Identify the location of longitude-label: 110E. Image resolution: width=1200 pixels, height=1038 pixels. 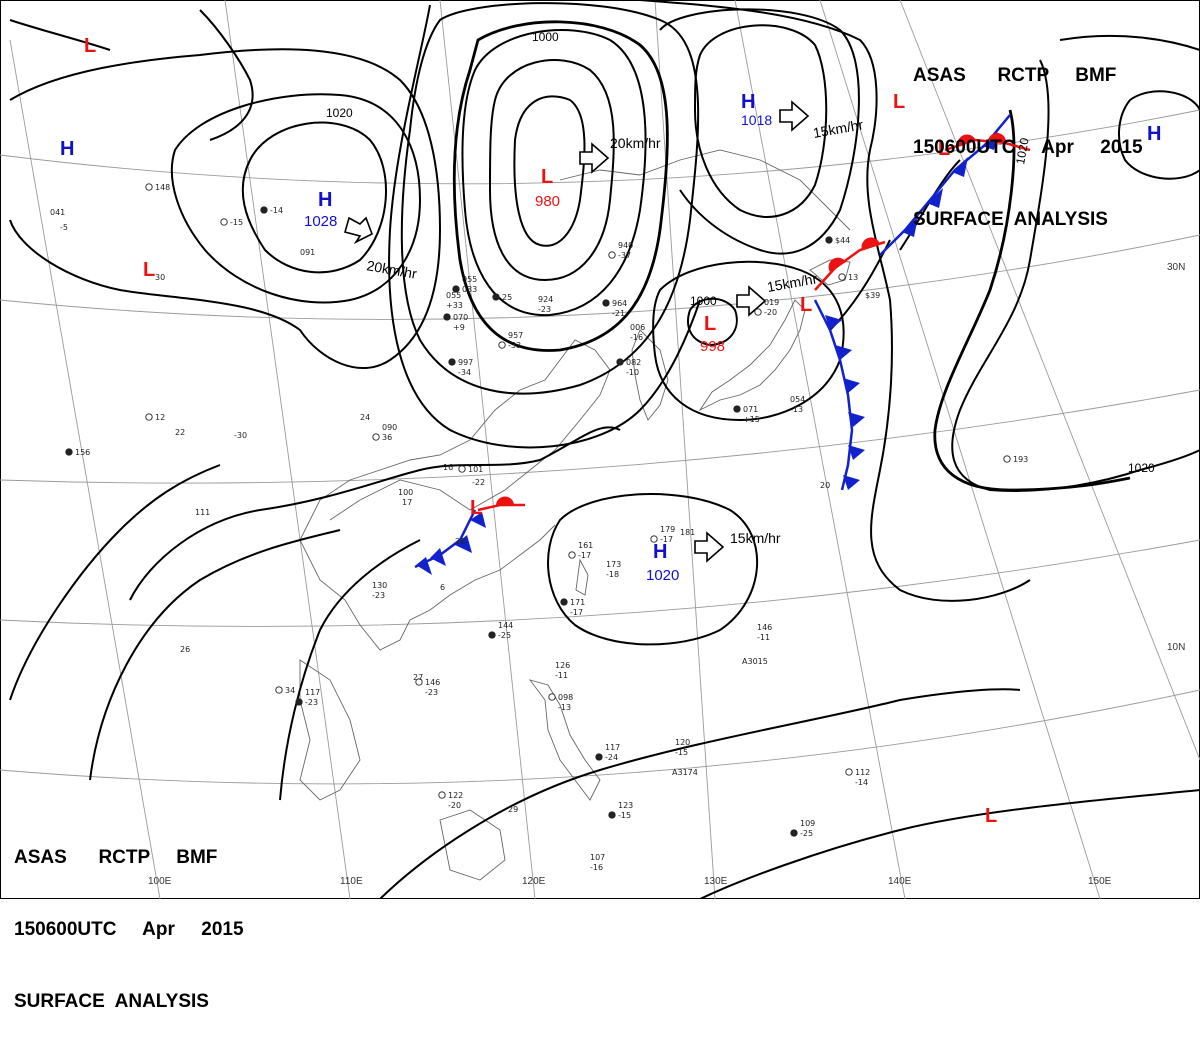
(351, 881).